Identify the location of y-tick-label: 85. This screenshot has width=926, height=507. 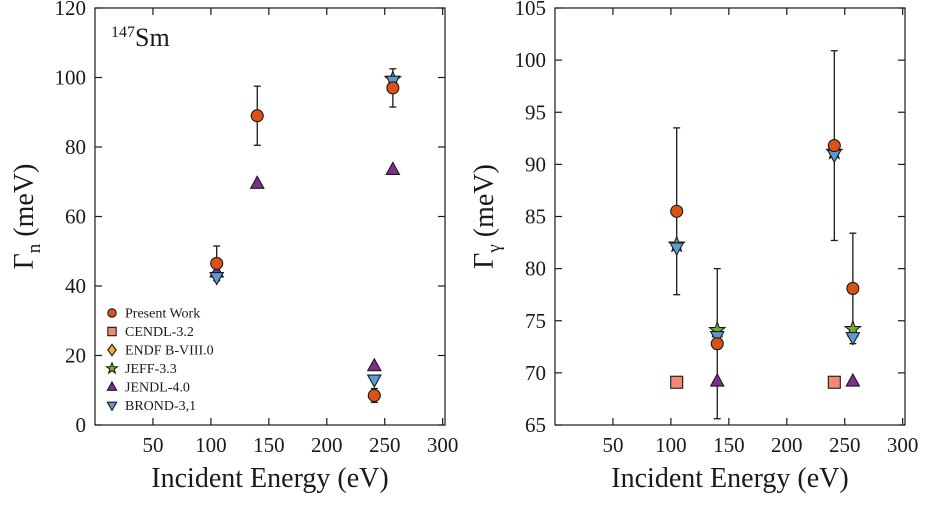
(535, 217).